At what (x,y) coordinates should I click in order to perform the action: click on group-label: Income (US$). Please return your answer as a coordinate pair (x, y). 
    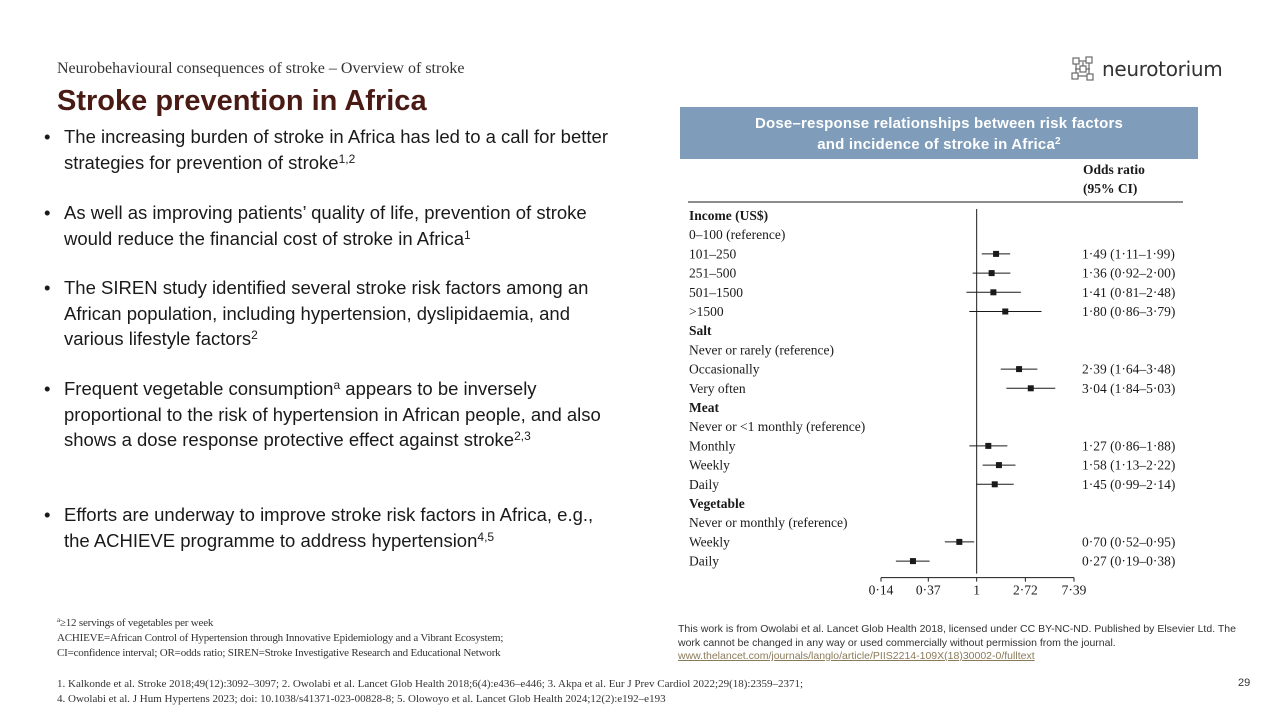
    Looking at the image, I should click on (728, 215).